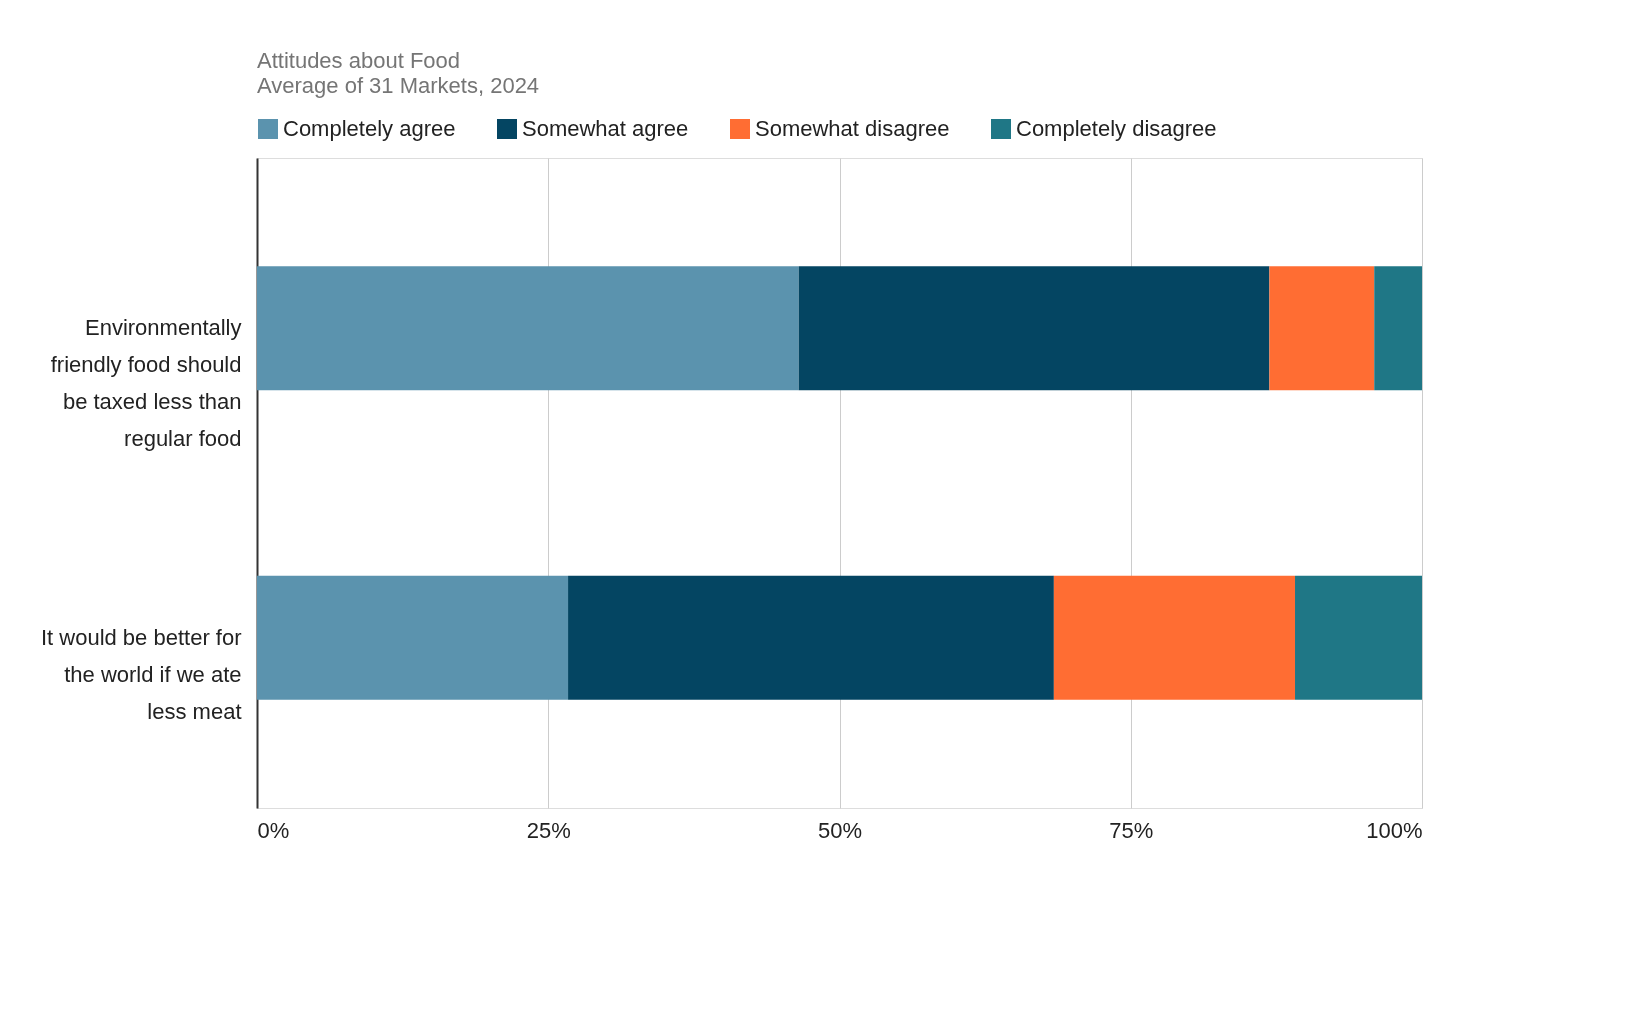 The image size is (1637, 1017). What do you see at coordinates (852, 128) in the screenshot?
I see `legend-label: Somewhat disagree` at bounding box center [852, 128].